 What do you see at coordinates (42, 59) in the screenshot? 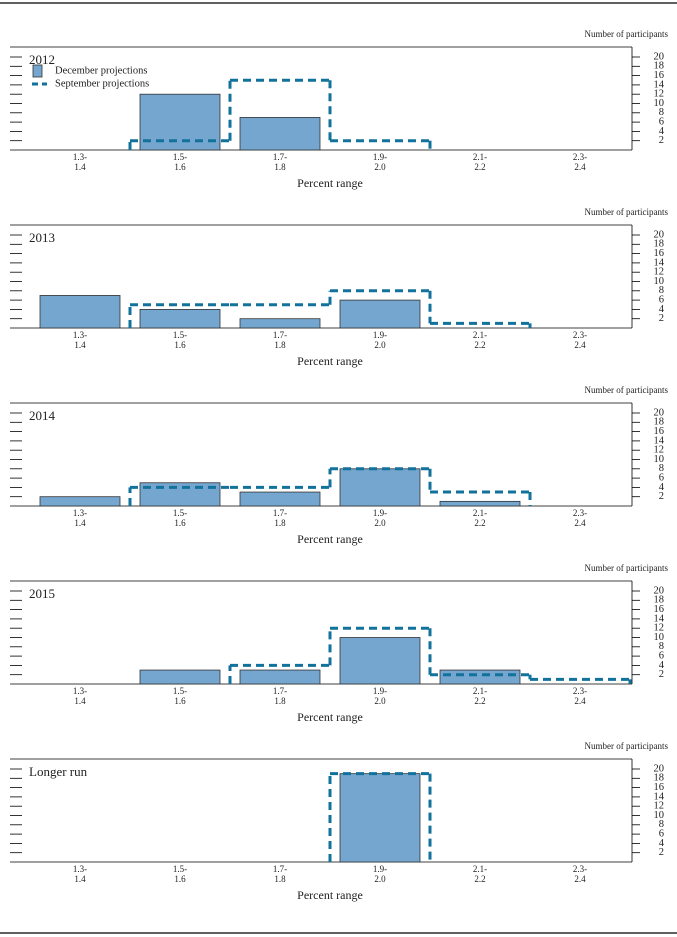
I see `panel-title: 2012` at bounding box center [42, 59].